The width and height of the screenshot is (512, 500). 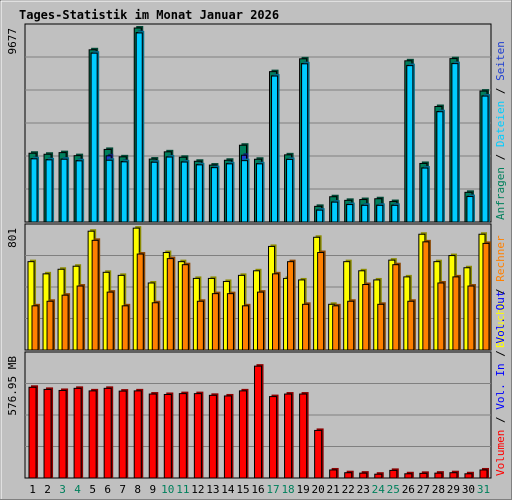 I want to click on legend-part: Dateien, so click(x=500, y=124).